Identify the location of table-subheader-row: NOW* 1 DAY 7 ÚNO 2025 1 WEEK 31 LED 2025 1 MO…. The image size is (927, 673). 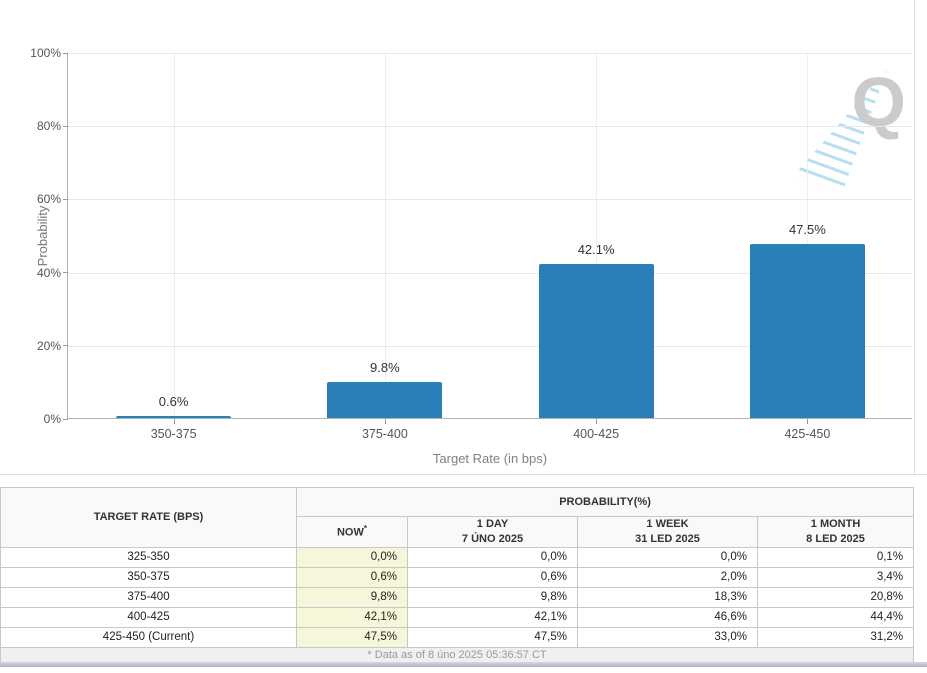
(458, 532).